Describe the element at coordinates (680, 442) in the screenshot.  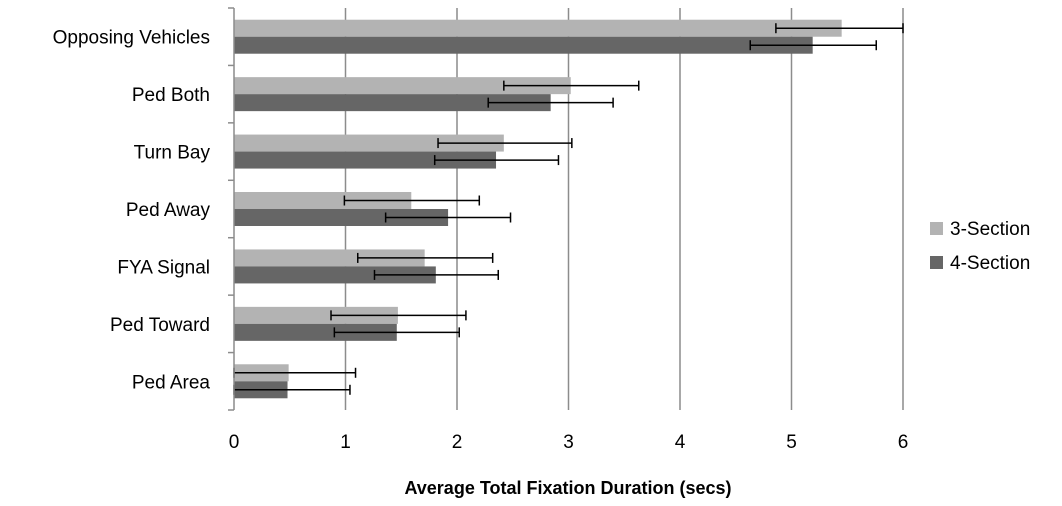
I see `x-tick-label: 4` at that location.